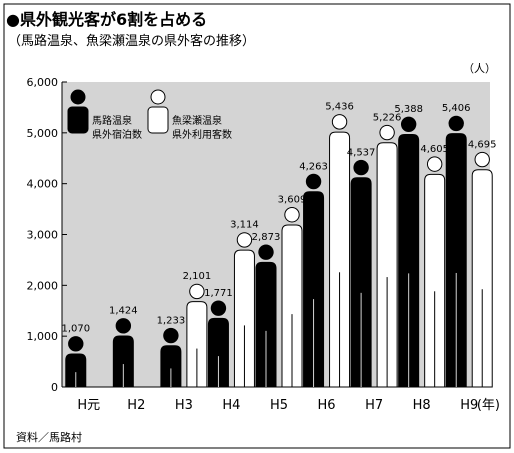  What do you see at coordinates (88, 405) in the screenshot?
I see `x-tick-label: H元` at bounding box center [88, 405].